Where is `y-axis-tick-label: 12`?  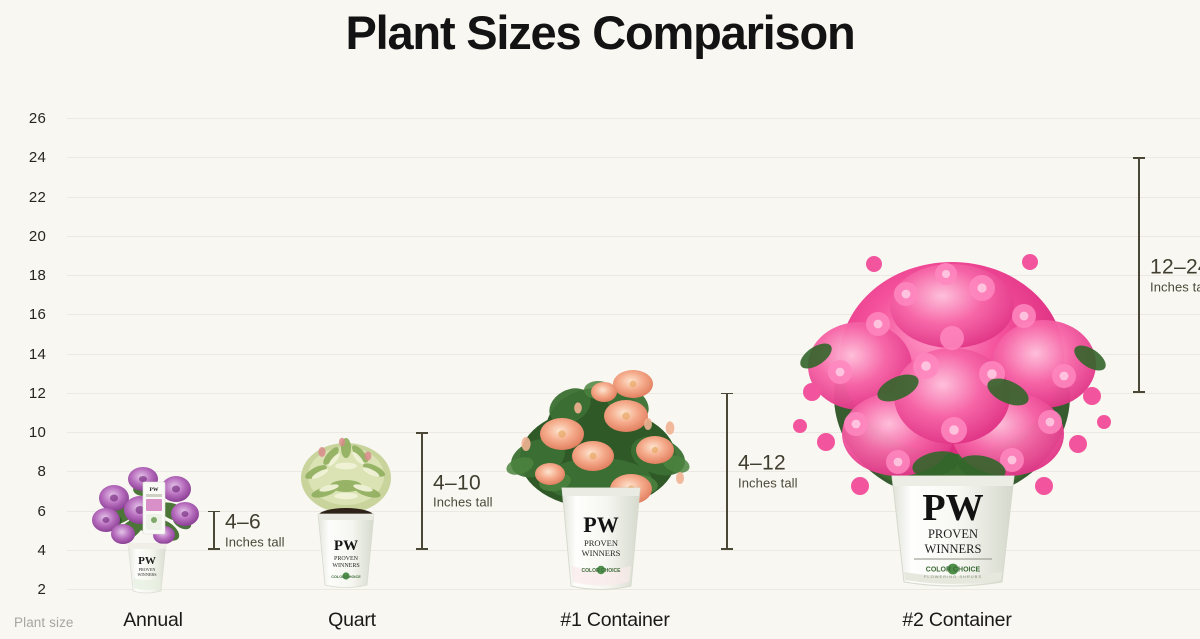
y-axis-tick-label: 12 is located at coordinates (37, 393).